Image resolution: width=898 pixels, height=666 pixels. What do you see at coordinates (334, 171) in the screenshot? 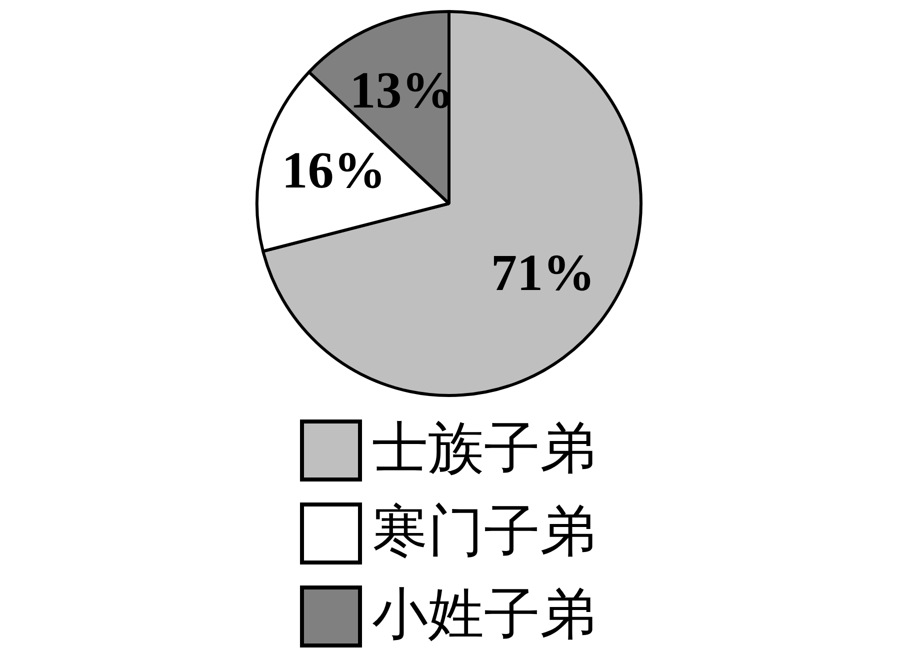
I see `data-label: 16%` at bounding box center [334, 171].